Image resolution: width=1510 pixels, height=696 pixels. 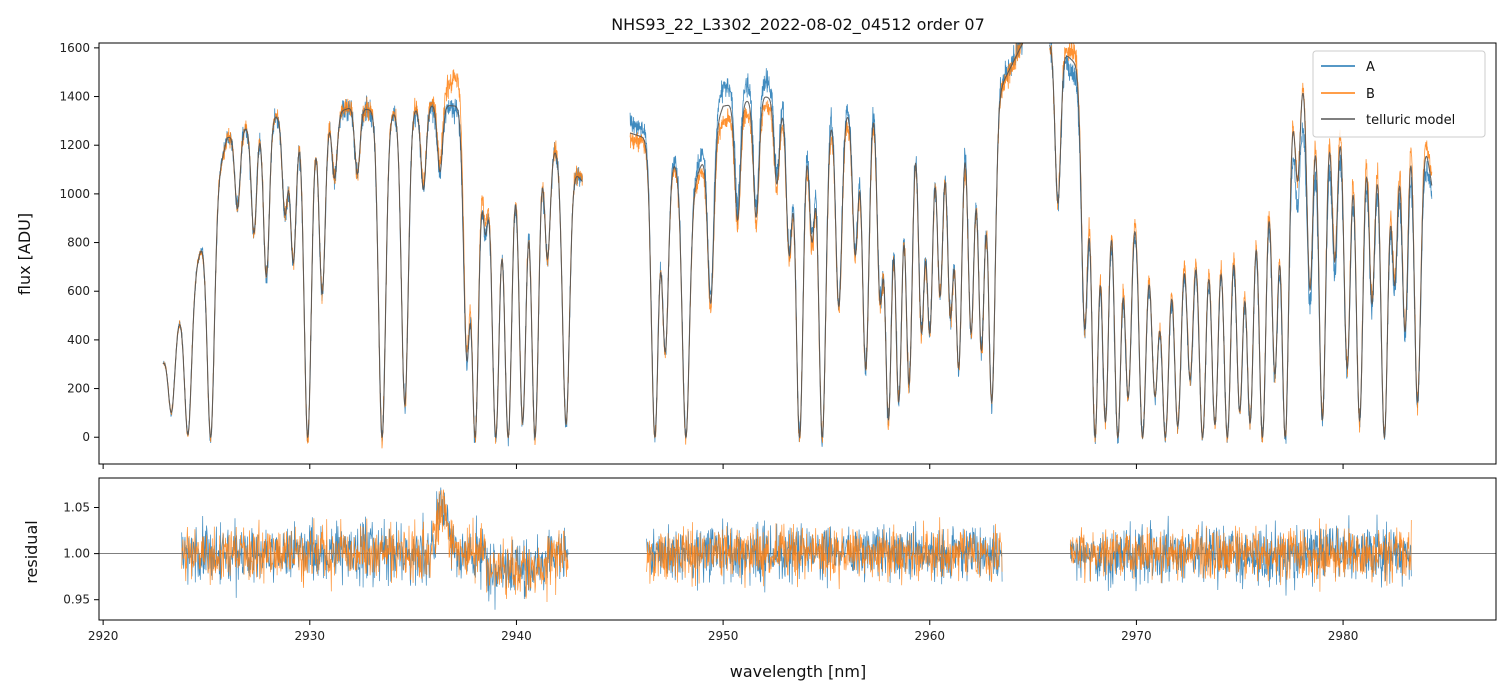 What do you see at coordinates (86, 437) in the screenshot?
I see `main-y-tick-label: 0` at bounding box center [86, 437].